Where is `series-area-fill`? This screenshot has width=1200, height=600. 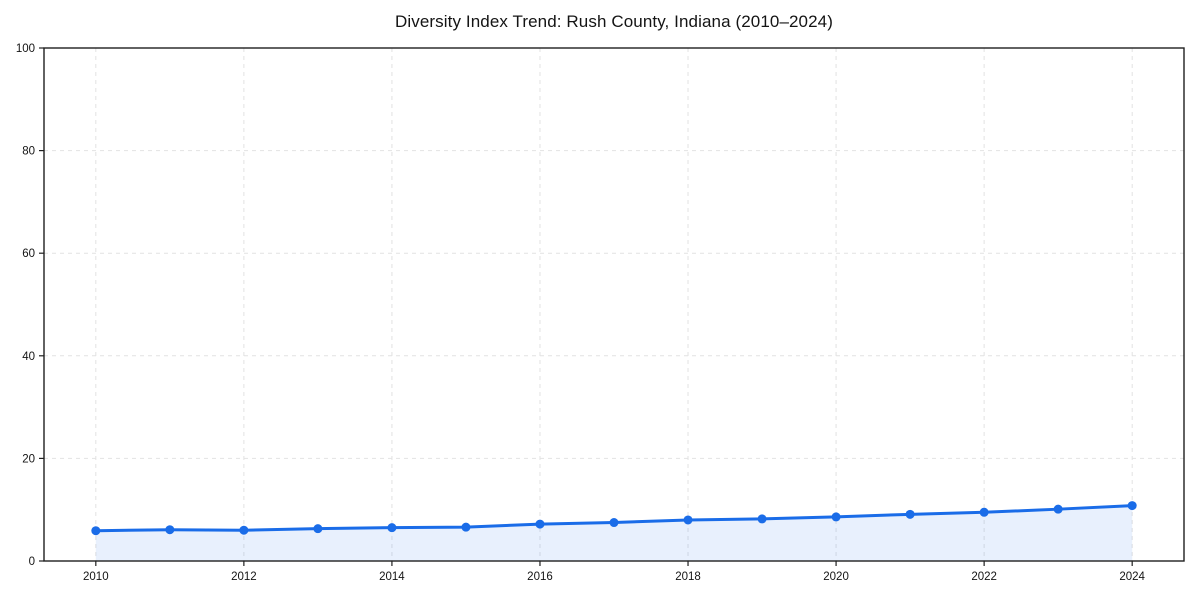 series-area-fill is located at coordinates (614, 533).